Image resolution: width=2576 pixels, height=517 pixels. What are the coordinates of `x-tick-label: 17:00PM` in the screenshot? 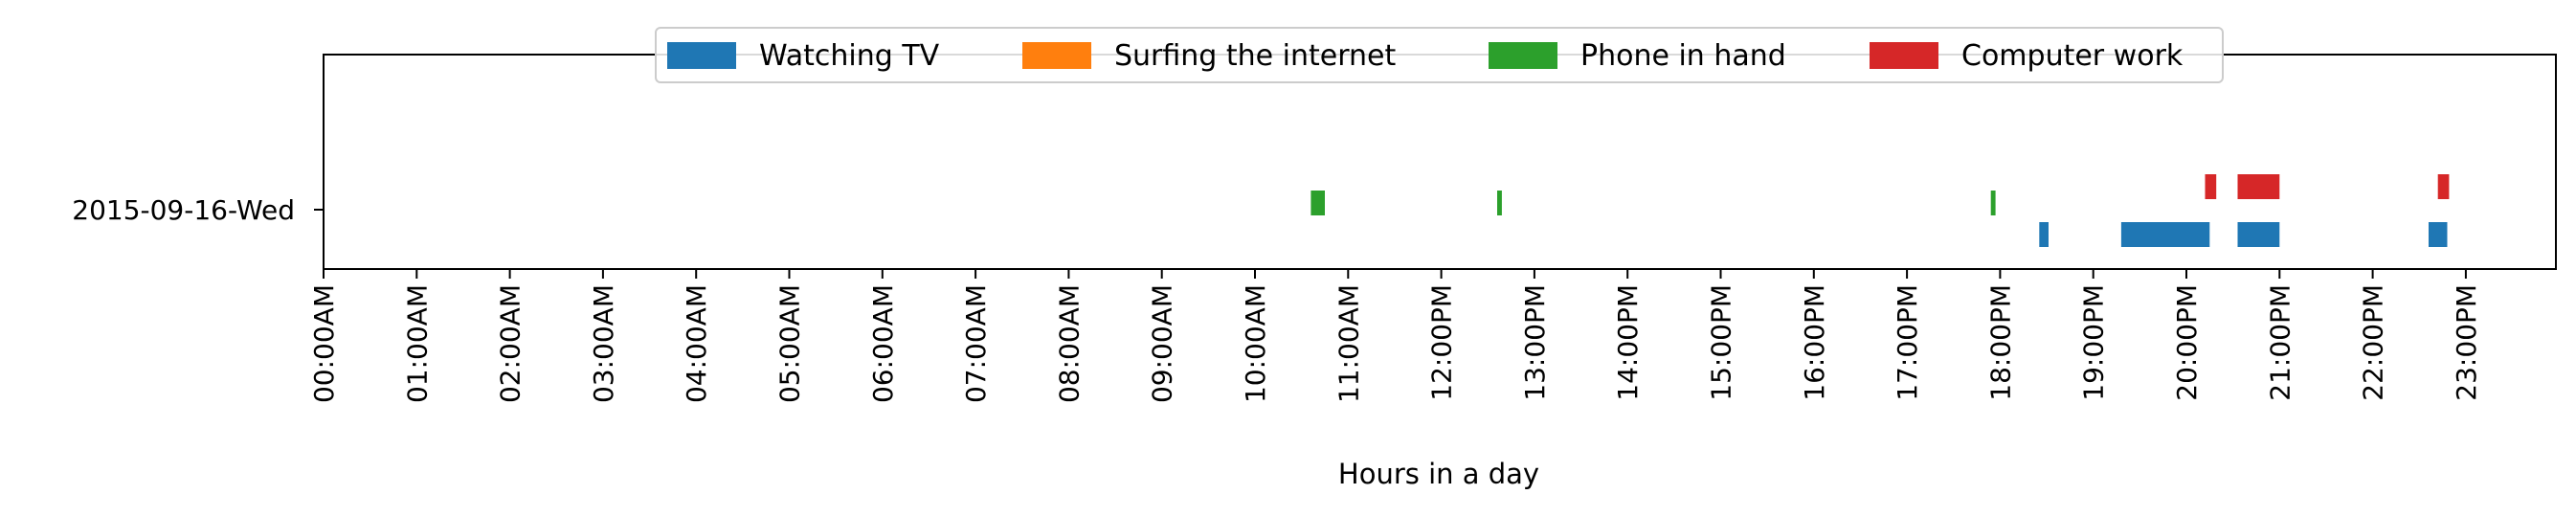 It's located at (1908, 342).